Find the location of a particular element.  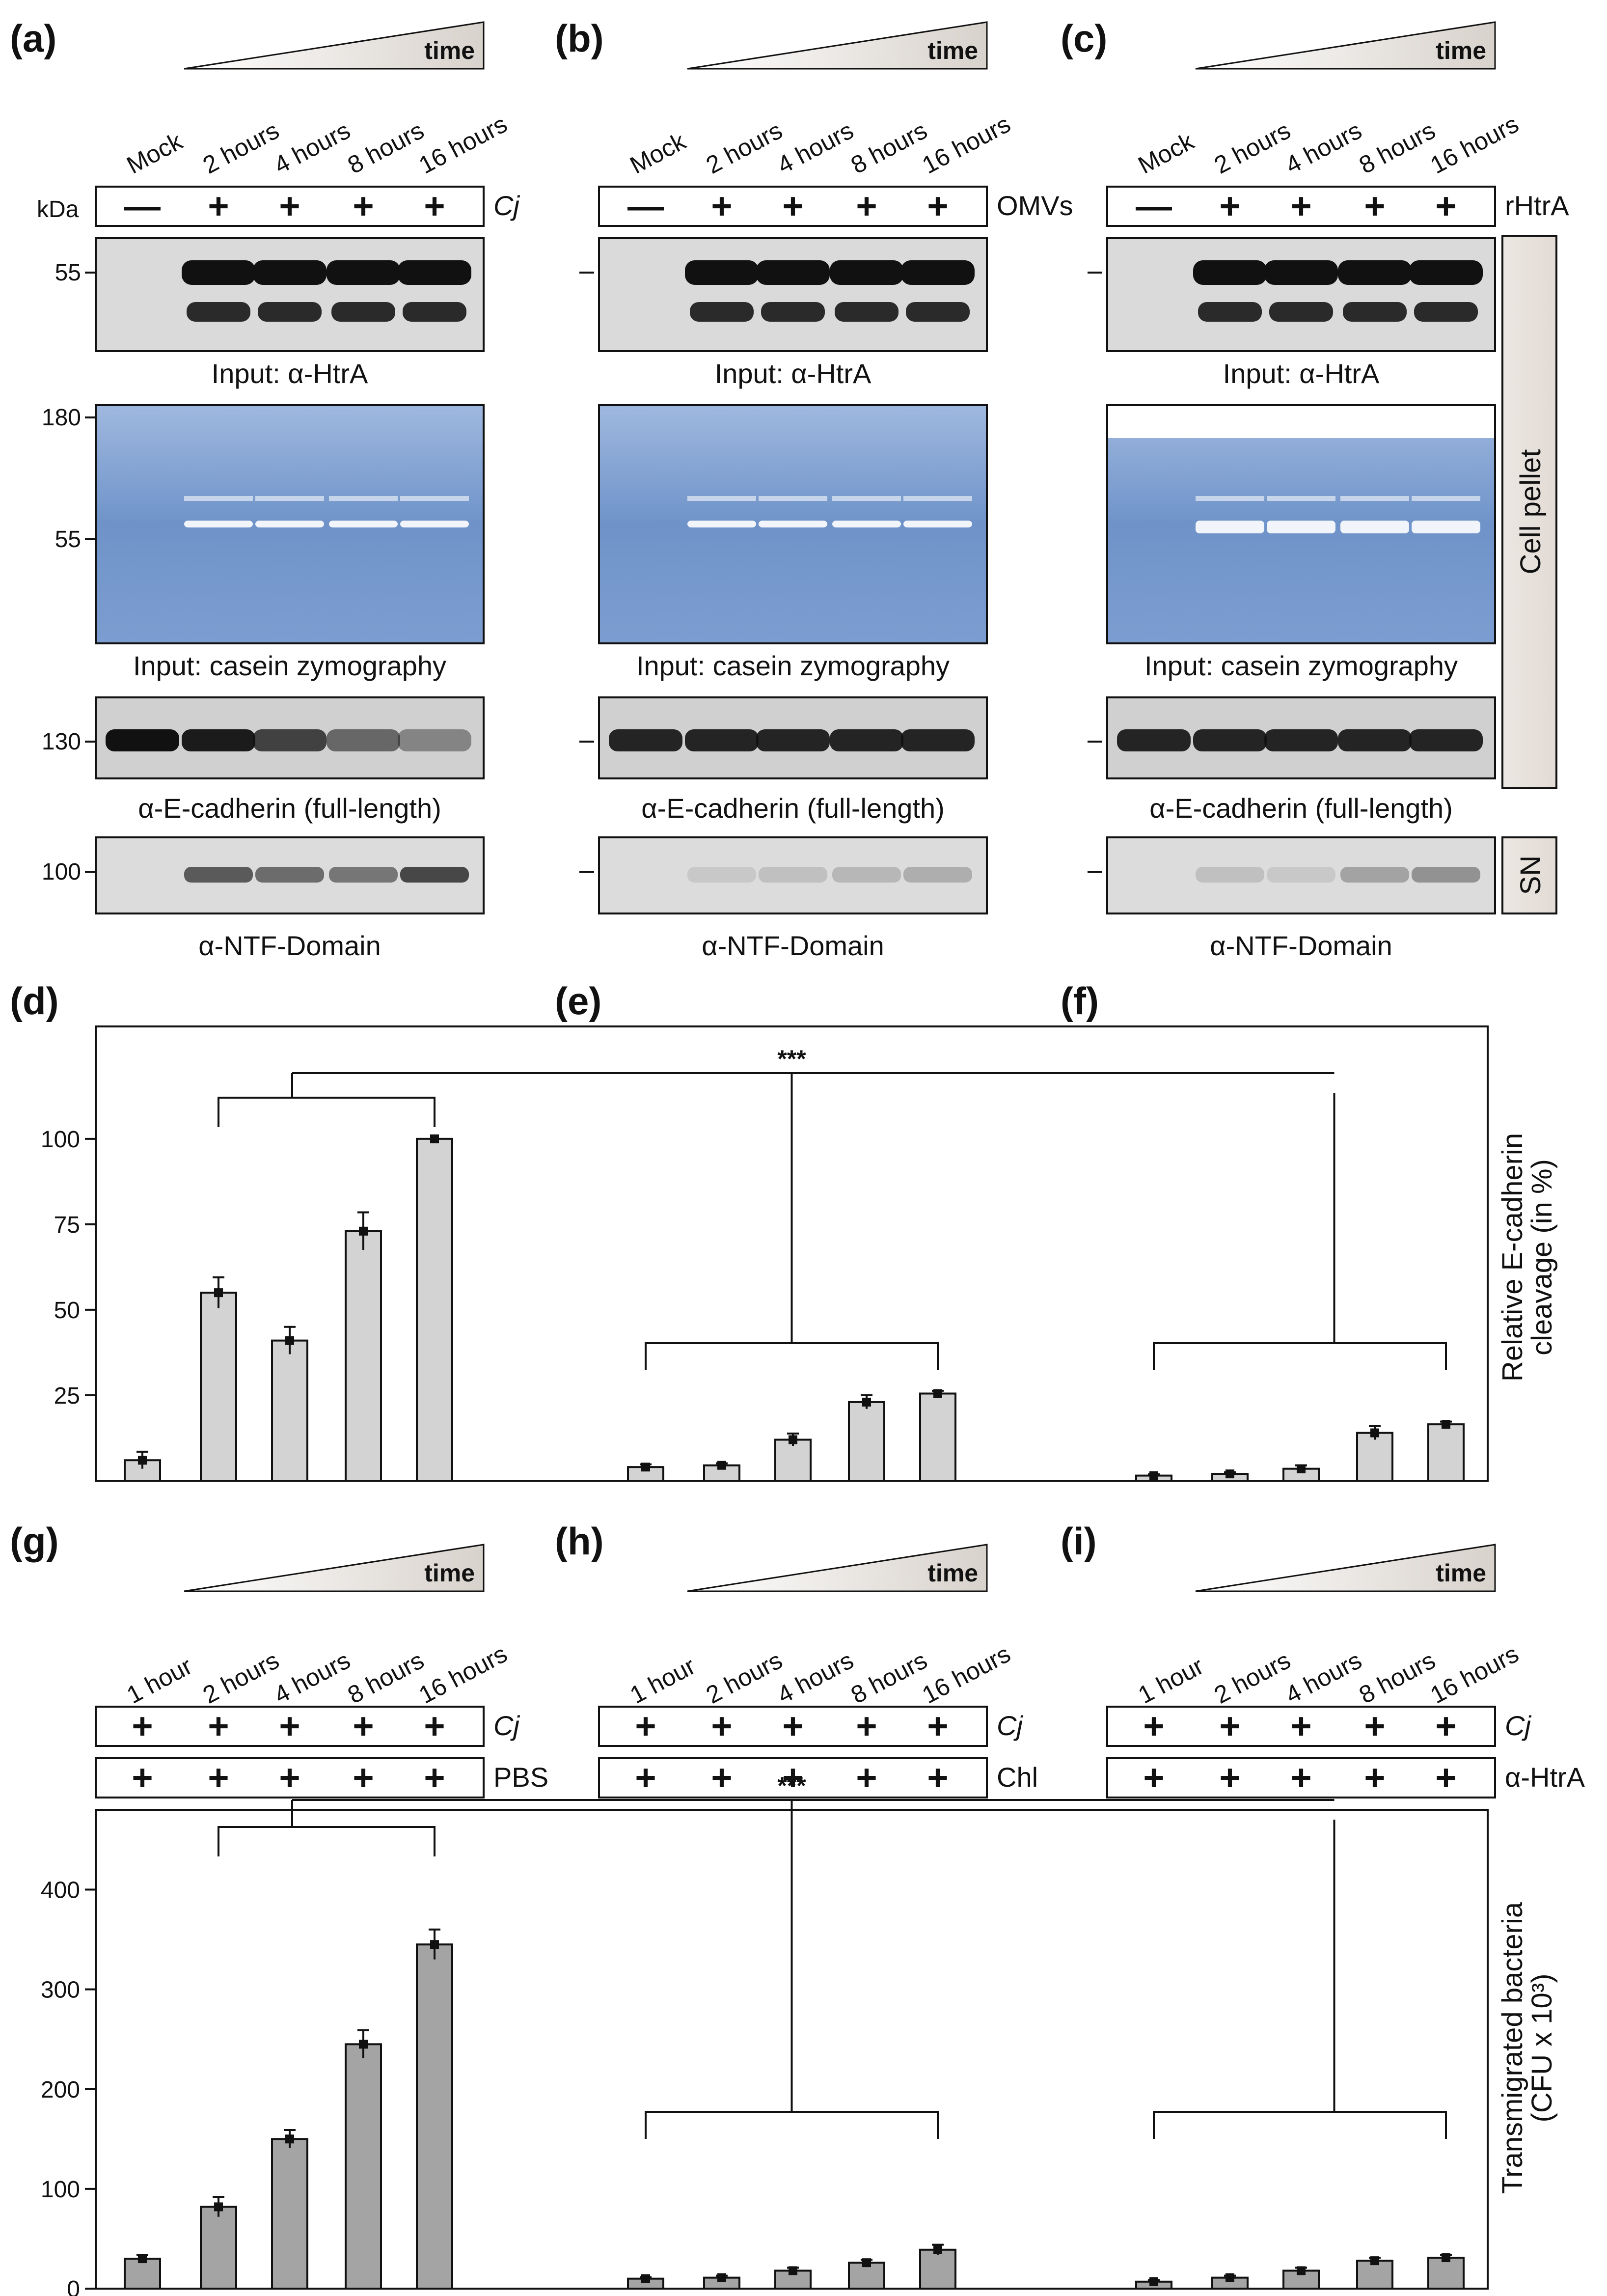

cj-row-i-sign-2: + is located at coordinates (1301, 1726).